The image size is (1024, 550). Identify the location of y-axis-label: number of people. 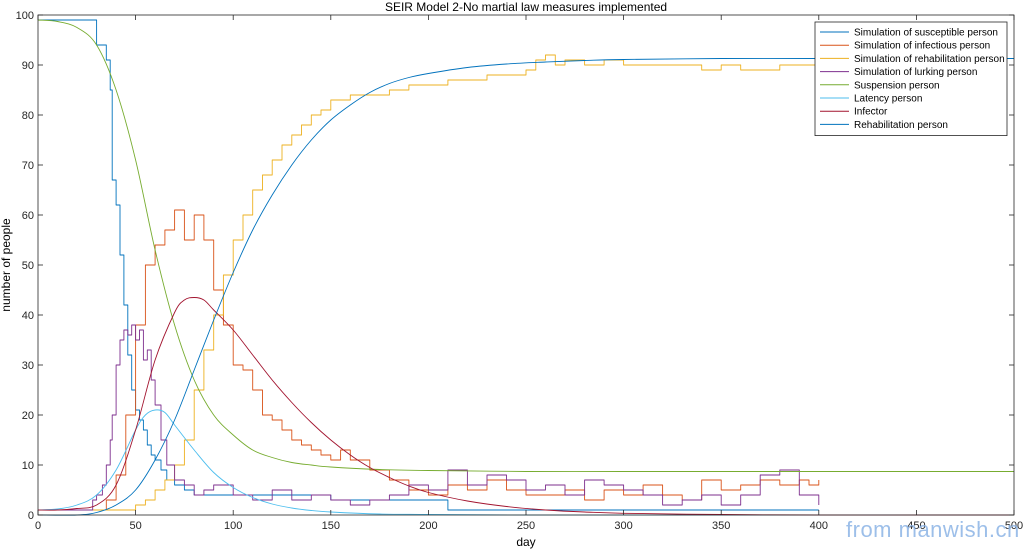
(6, 265).